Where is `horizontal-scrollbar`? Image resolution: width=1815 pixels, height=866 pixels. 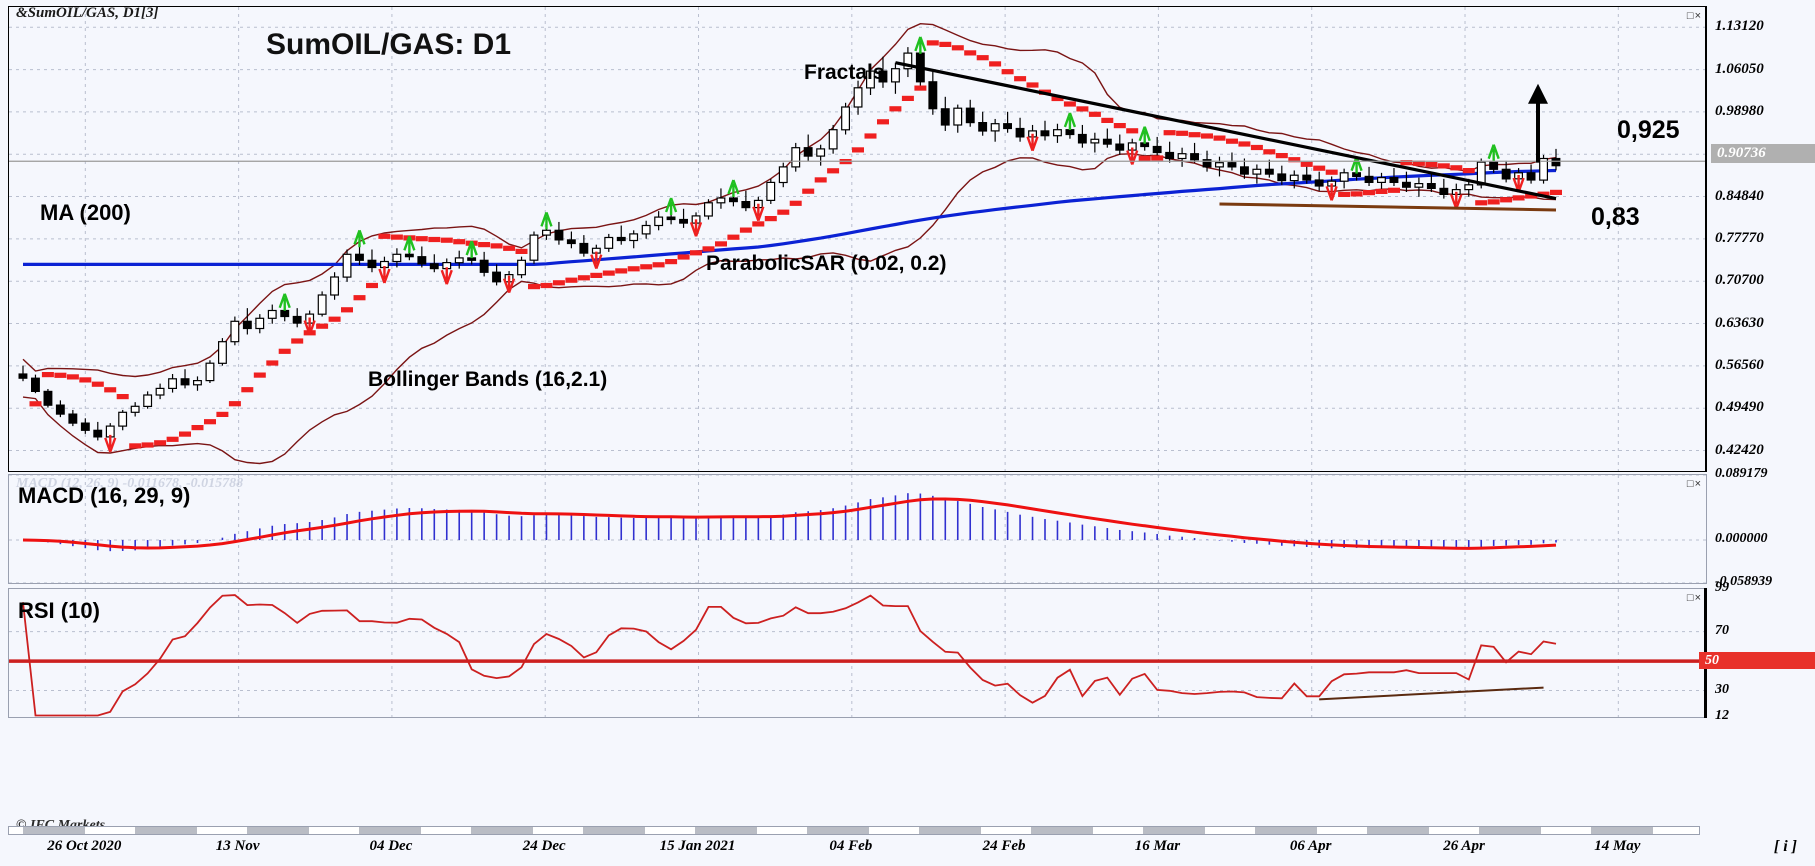 horizontal-scrollbar is located at coordinates (854, 830).